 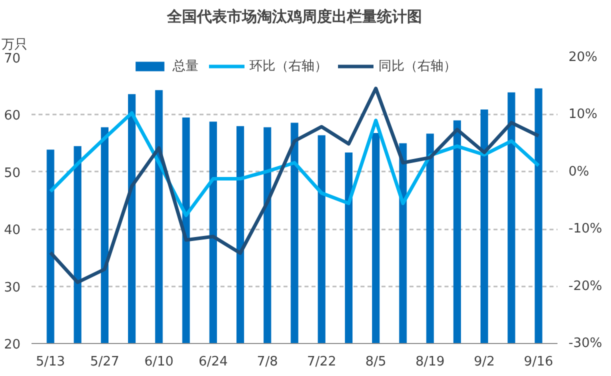 What do you see at coordinates (583, 57) in the screenshot?
I see `y2-tick-label: 20%` at bounding box center [583, 57].